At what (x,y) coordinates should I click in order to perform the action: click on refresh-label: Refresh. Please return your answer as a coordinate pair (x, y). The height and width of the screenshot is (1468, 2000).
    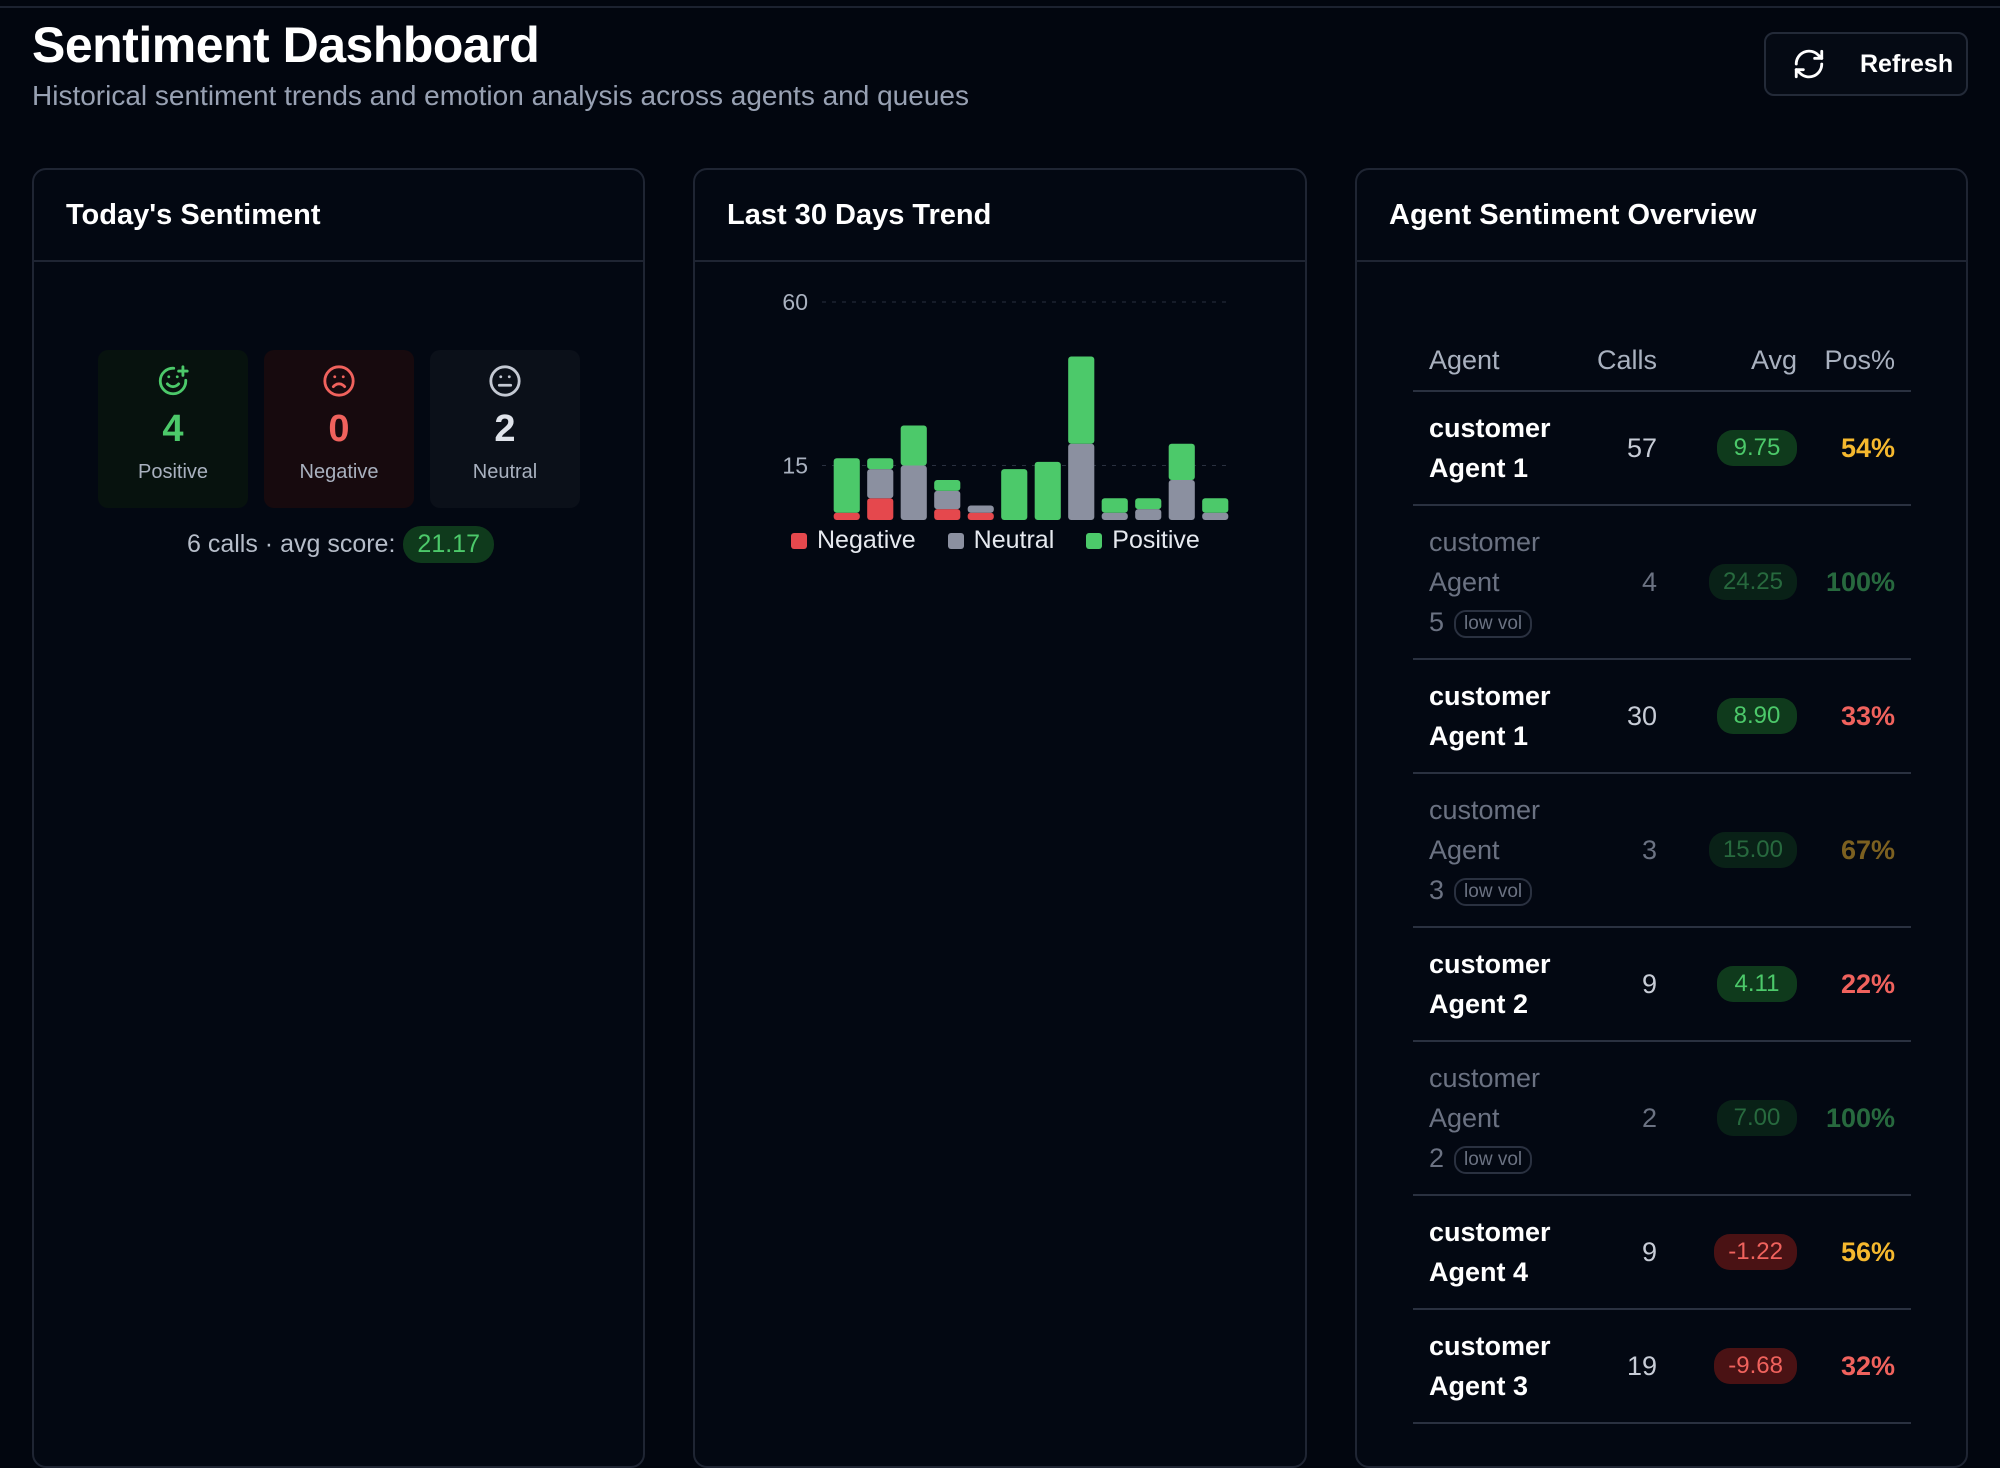
    Looking at the image, I should click on (1907, 63).